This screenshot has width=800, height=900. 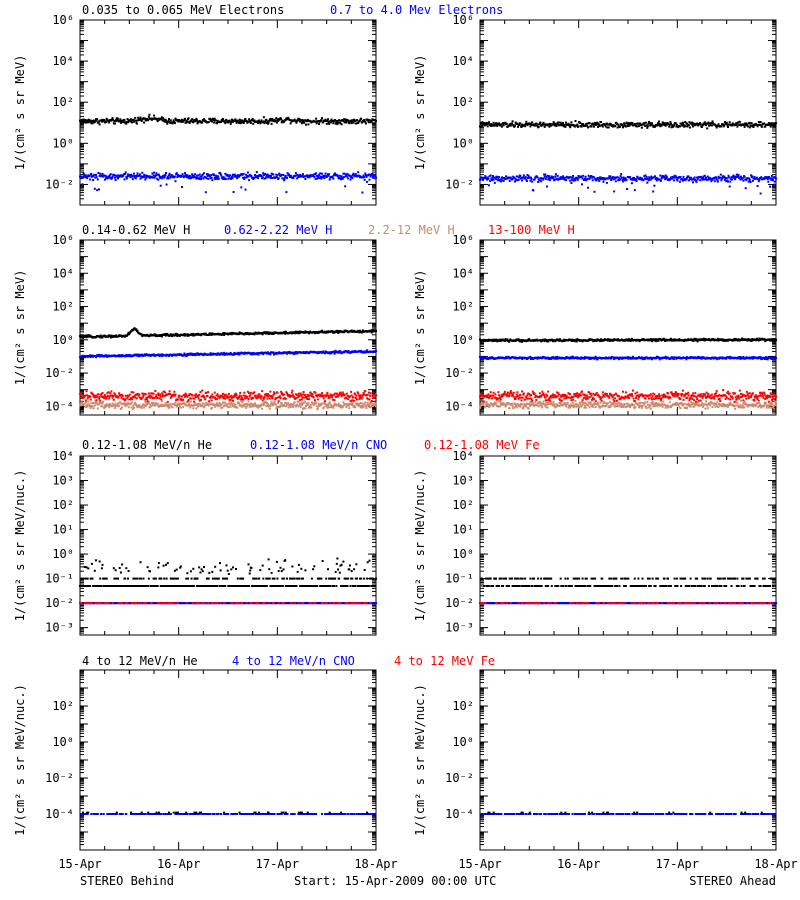 I want to click on y-axis-label: 1/(cm² s sr MeV), so click(x=20, y=113).